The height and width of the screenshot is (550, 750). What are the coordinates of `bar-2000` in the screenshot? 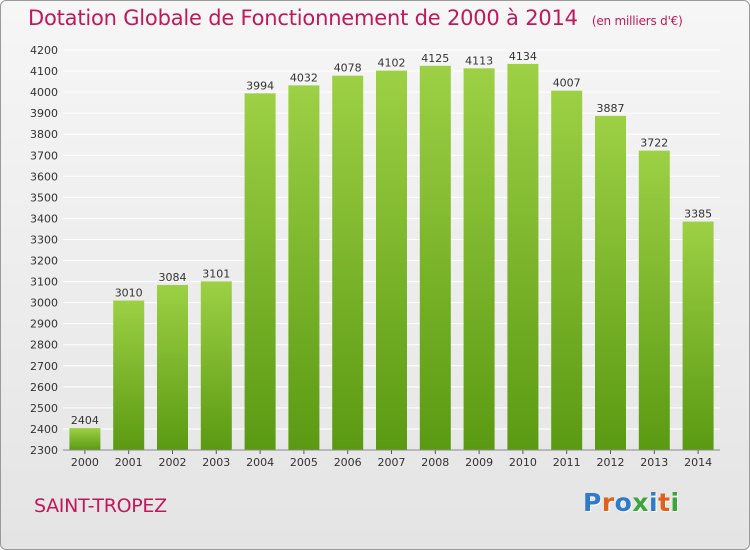 It's located at (85, 439).